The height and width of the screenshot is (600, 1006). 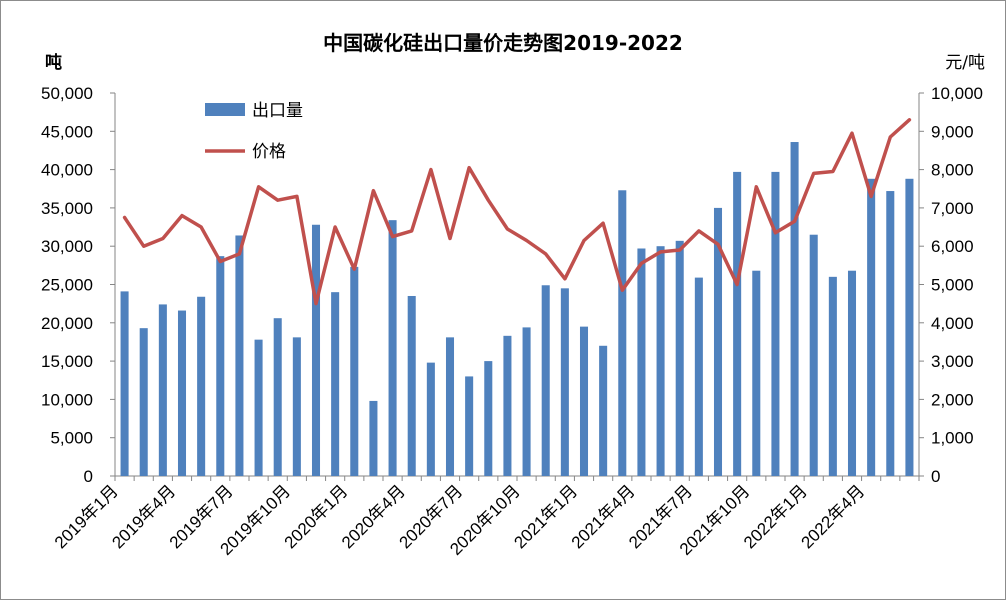 I want to click on right-axis-tick-label: 2,000, so click(x=952, y=399).